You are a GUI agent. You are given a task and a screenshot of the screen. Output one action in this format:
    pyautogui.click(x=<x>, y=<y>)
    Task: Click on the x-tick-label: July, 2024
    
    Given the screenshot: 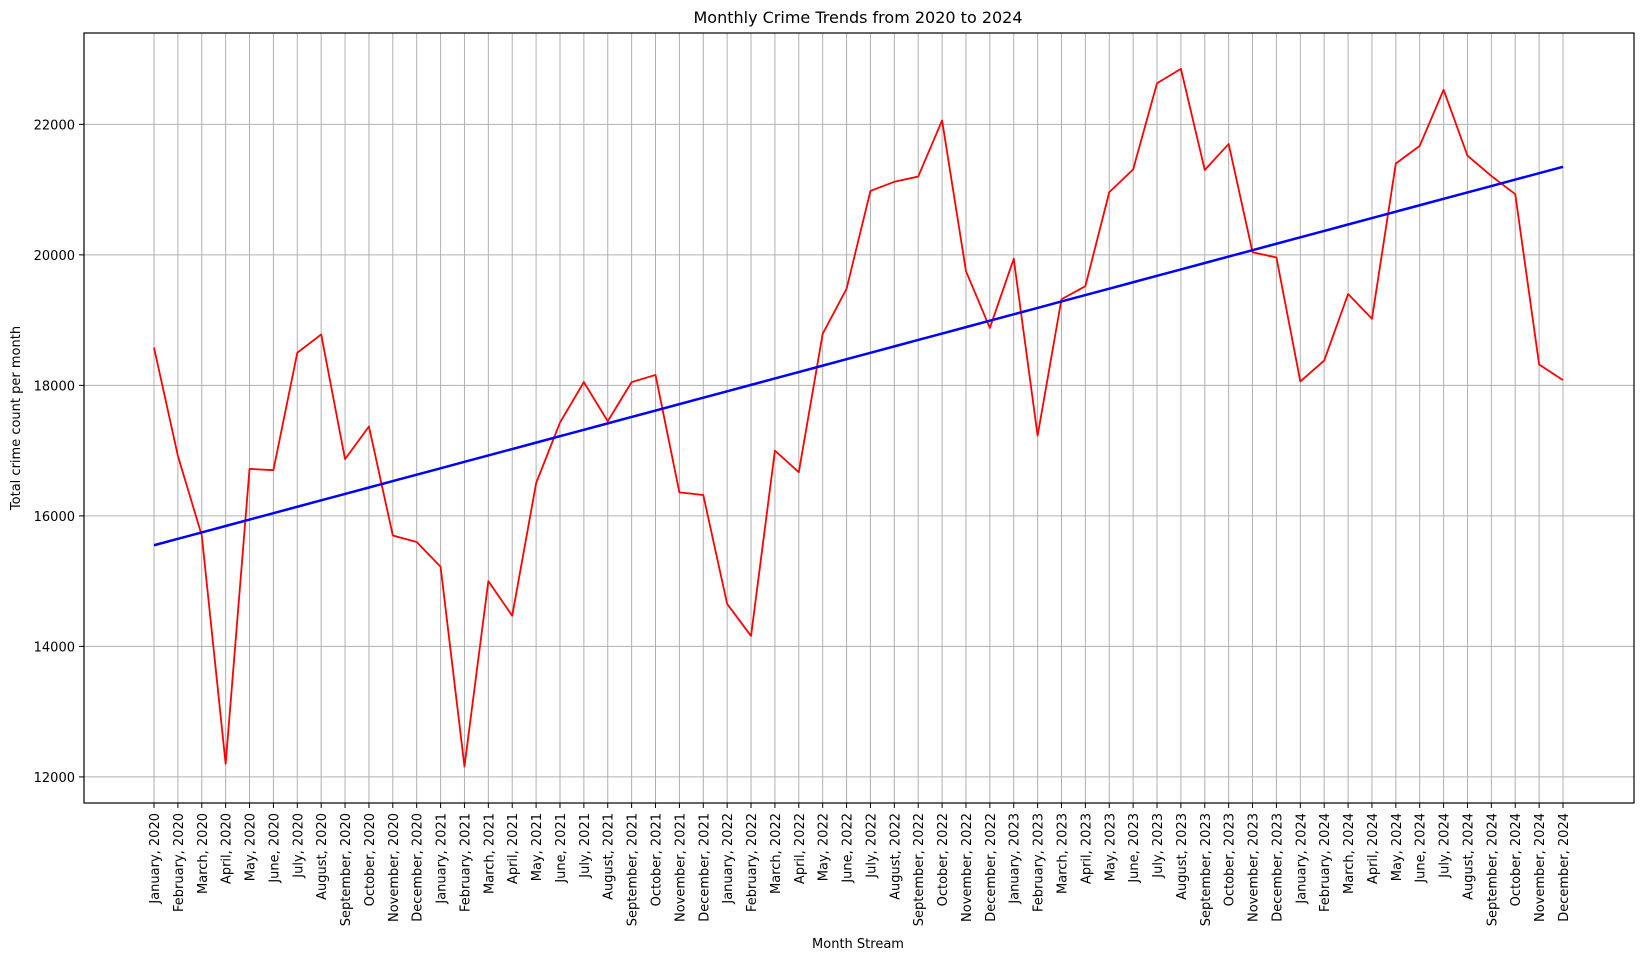 What is the action you would take?
    pyautogui.click(x=1445, y=846)
    